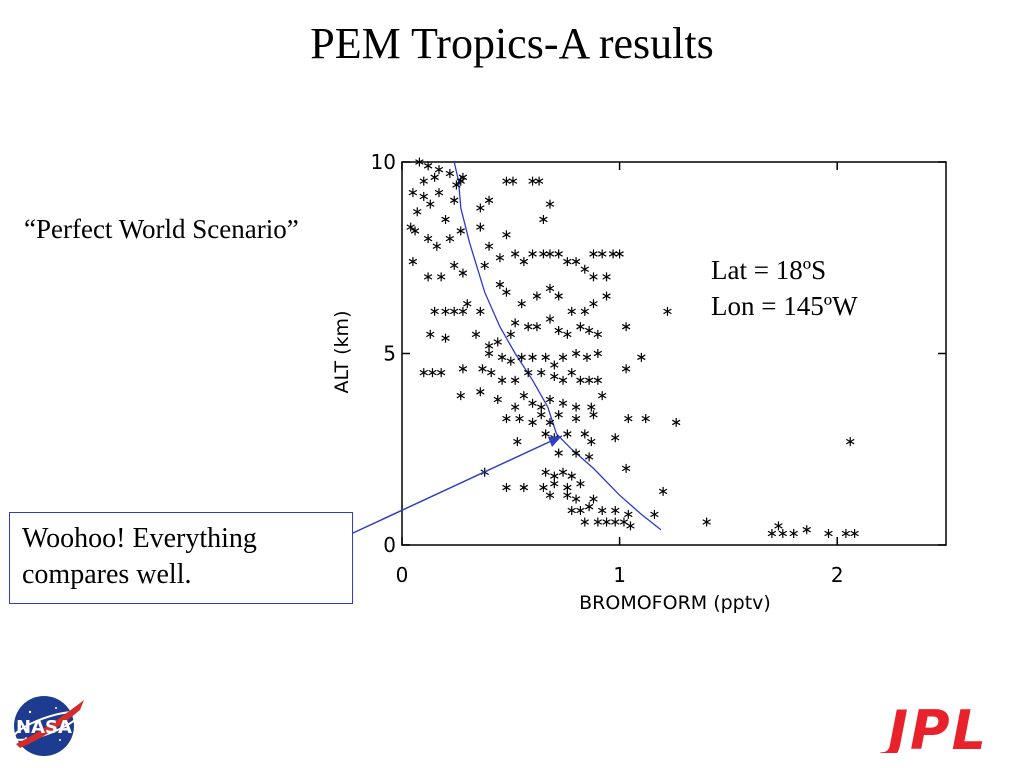 Image resolution: width=1024 pixels, height=768 pixels. What do you see at coordinates (933, 728) in the screenshot?
I see `jpl-logo-text: JPL` at bounding box center [933, 728].